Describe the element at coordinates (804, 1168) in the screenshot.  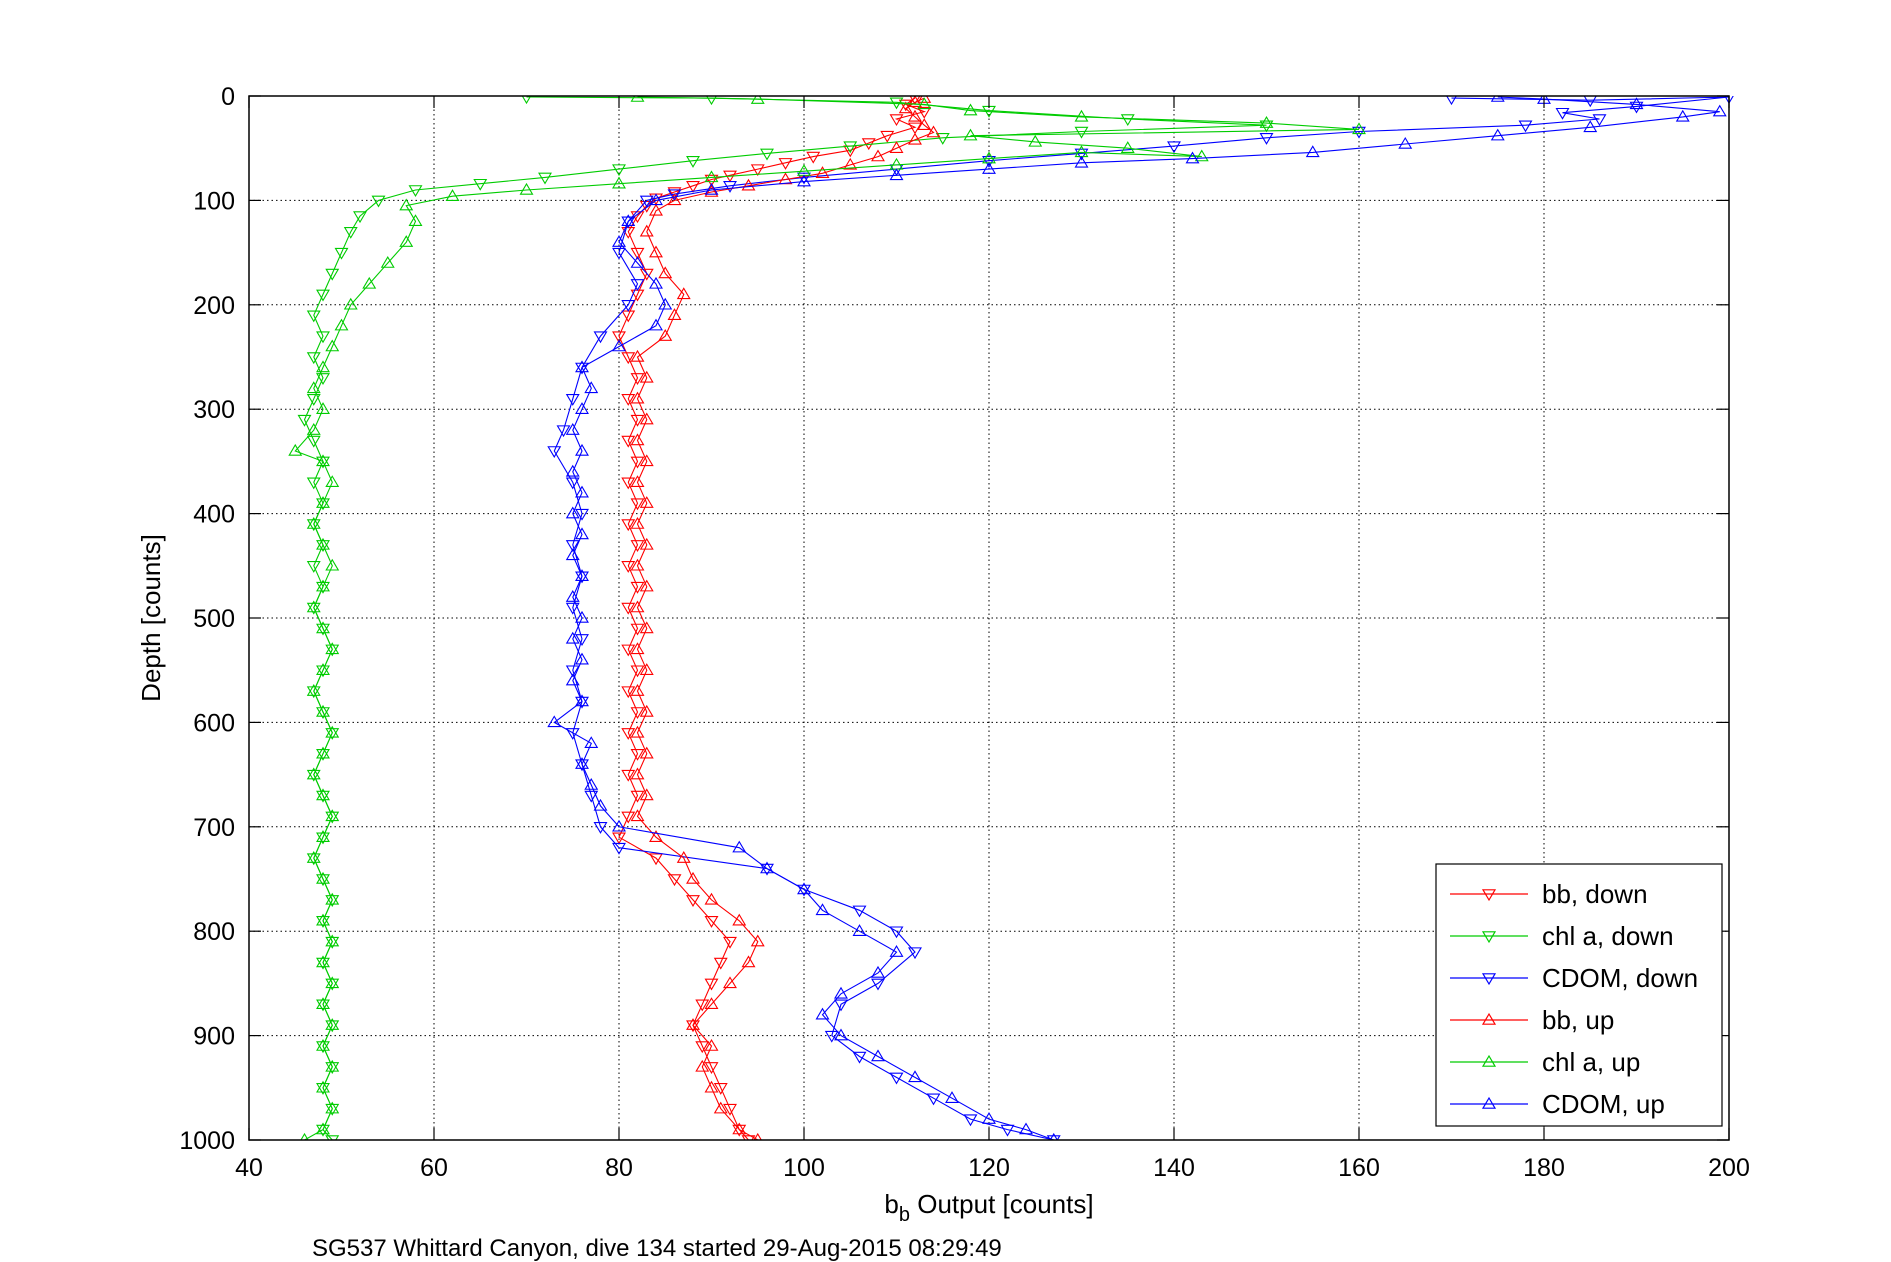
I see `x-tick-label: 100` at that location.